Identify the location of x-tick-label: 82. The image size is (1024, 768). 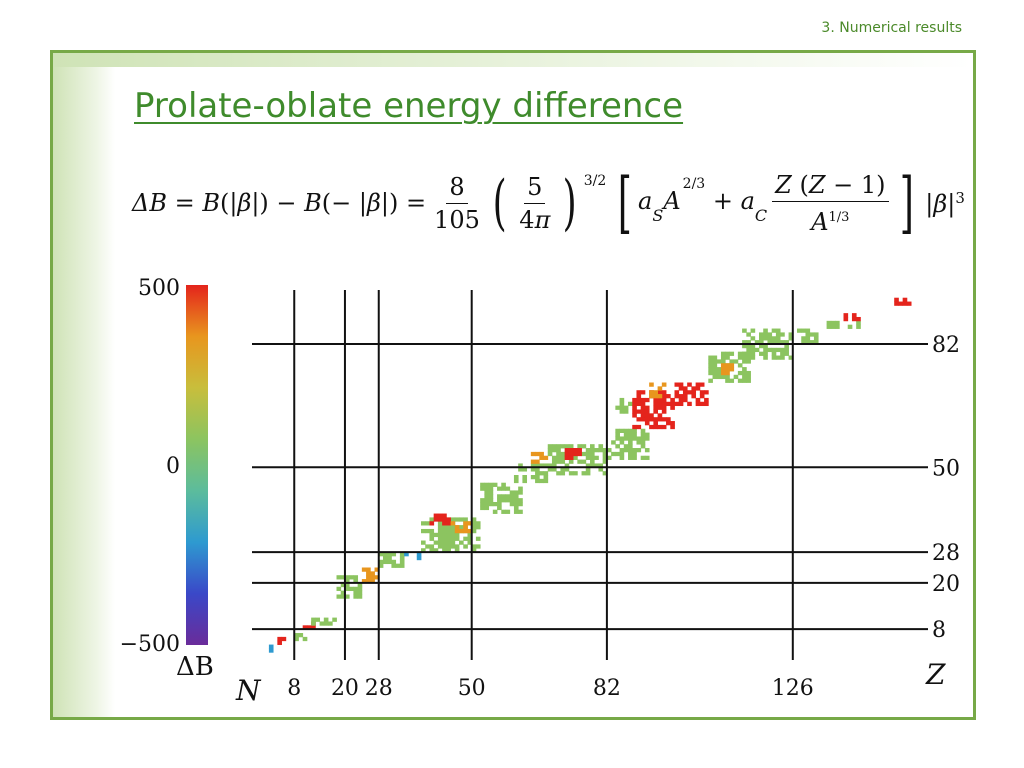
(607, 688).